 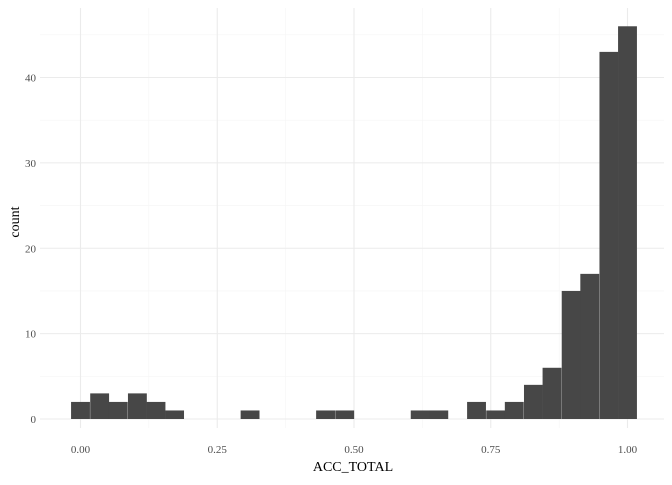 What do you see at coordinates (628, 450) in the screenshot?
I see `x-tick-label: 1.00` at bounding box center [628, 450].